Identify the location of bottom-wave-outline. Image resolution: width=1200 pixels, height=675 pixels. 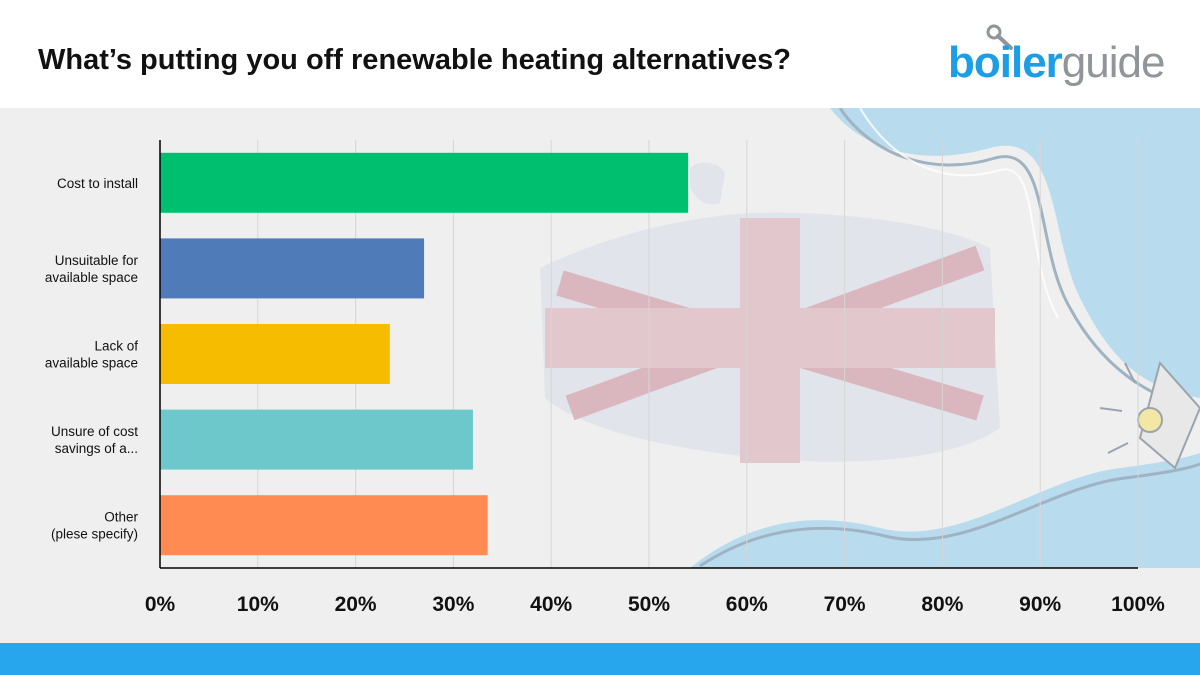
(949, 515).